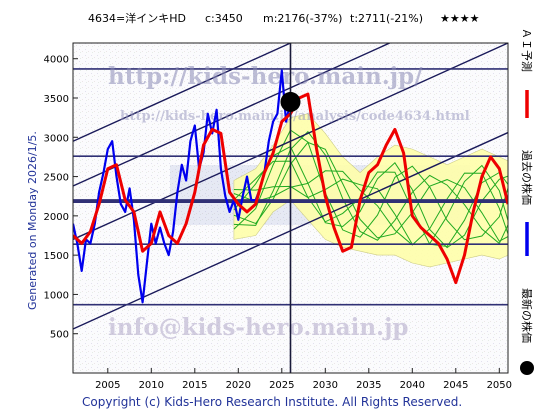 The width and height of the screenshot is (560, 420). I want to click on y-tick-label: 3500, so click(56, 99).